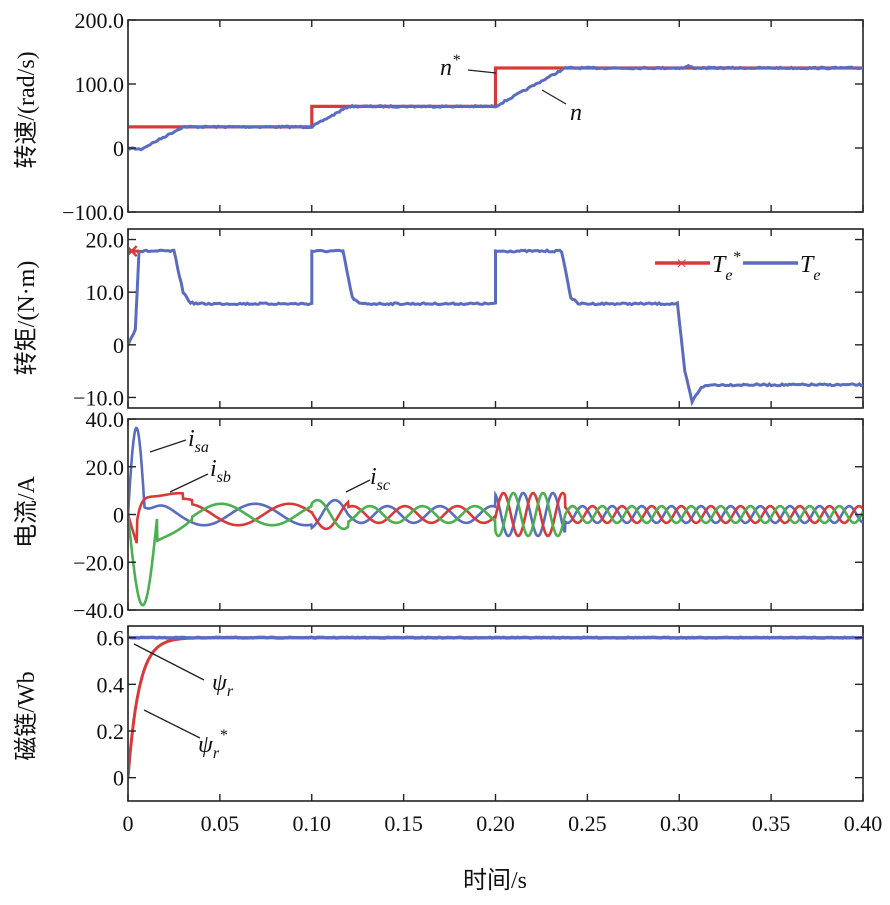 The image size is (890, 905). I want to click on speed-series-n, so click(496, 107).